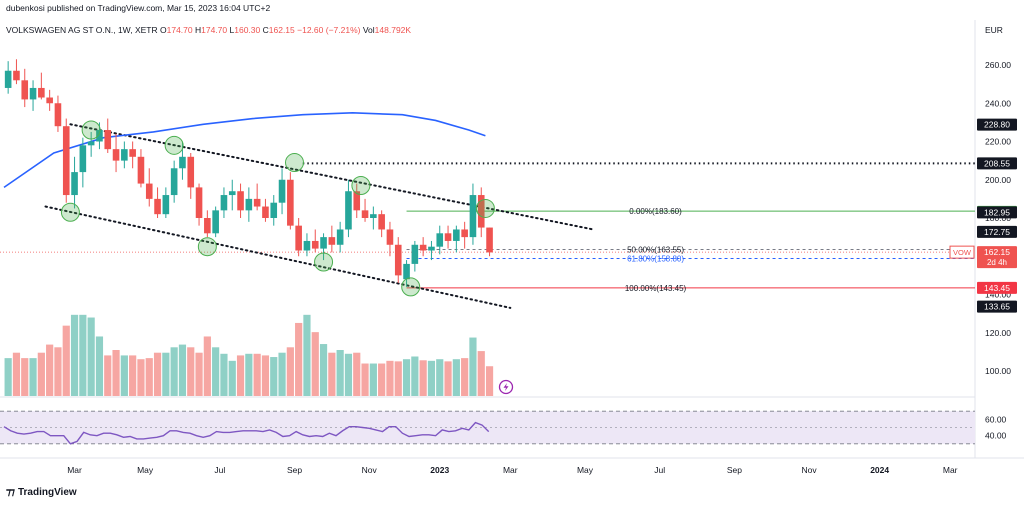 Image resolution: width=1024 pixels, height=506 pixels. I want to click on change-value: −12.60 (−7.21%), so click(329, 30).